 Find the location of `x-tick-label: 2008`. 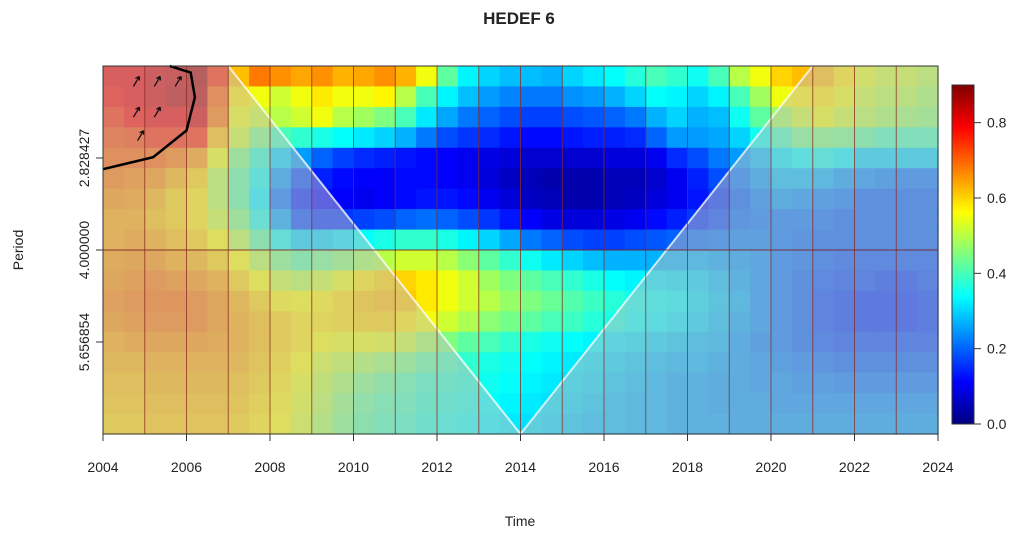

x-tick-label: 2008 is located at coordinates (269, 467).